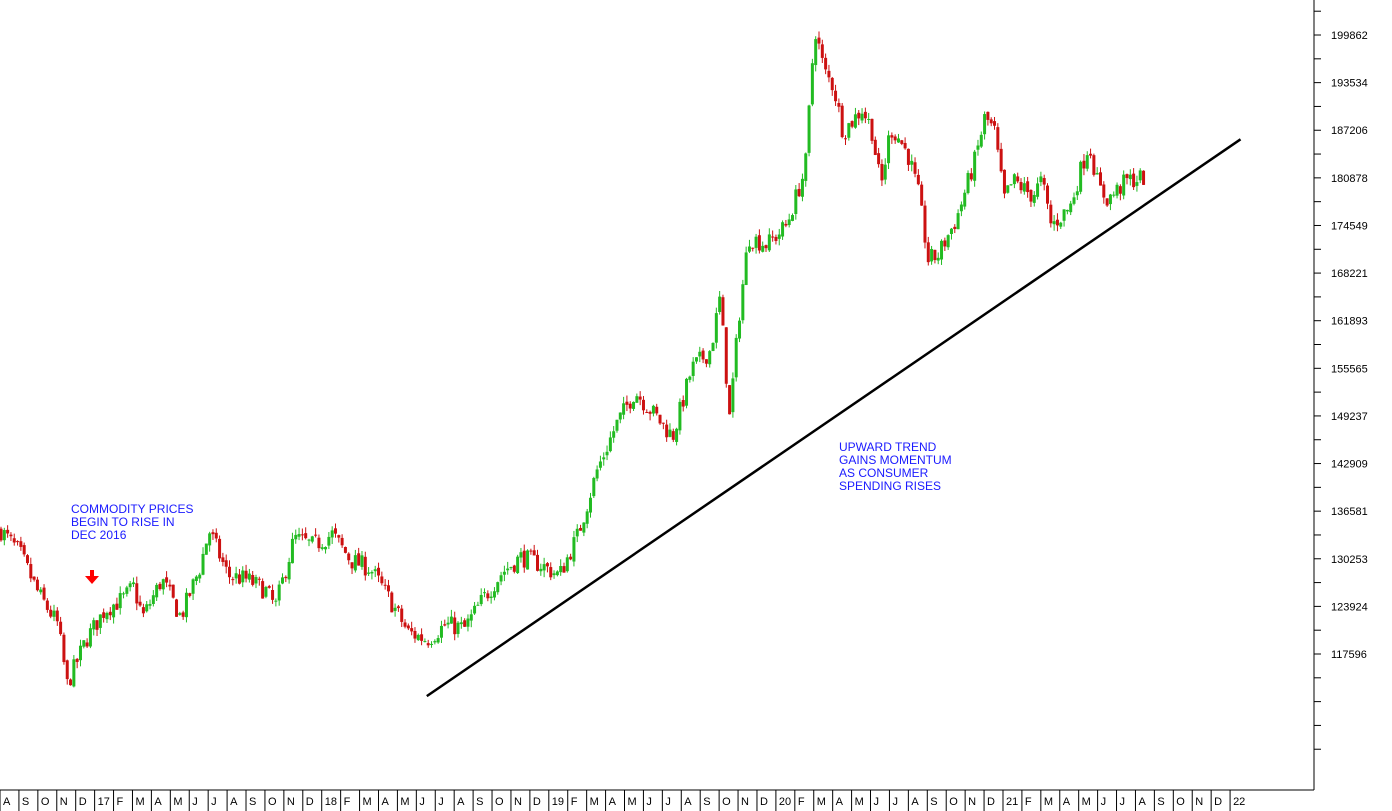 The image size is (1392, 811). Describe the element at coordinates (123, 522) in the screenshot. I see `annotation-commodity-line-2: BEGIN TO RISE IN` at that location.